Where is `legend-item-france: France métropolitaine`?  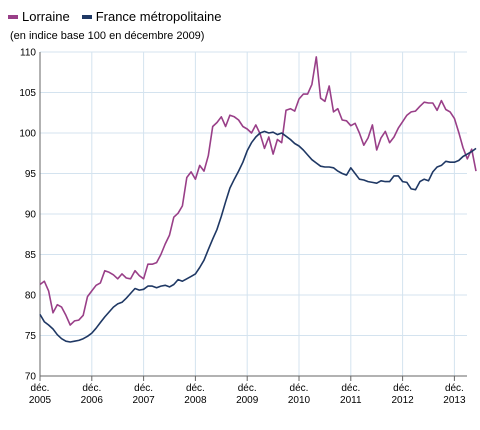 legend-item-france: France métropolitaine is located at coordinates (151, 16).